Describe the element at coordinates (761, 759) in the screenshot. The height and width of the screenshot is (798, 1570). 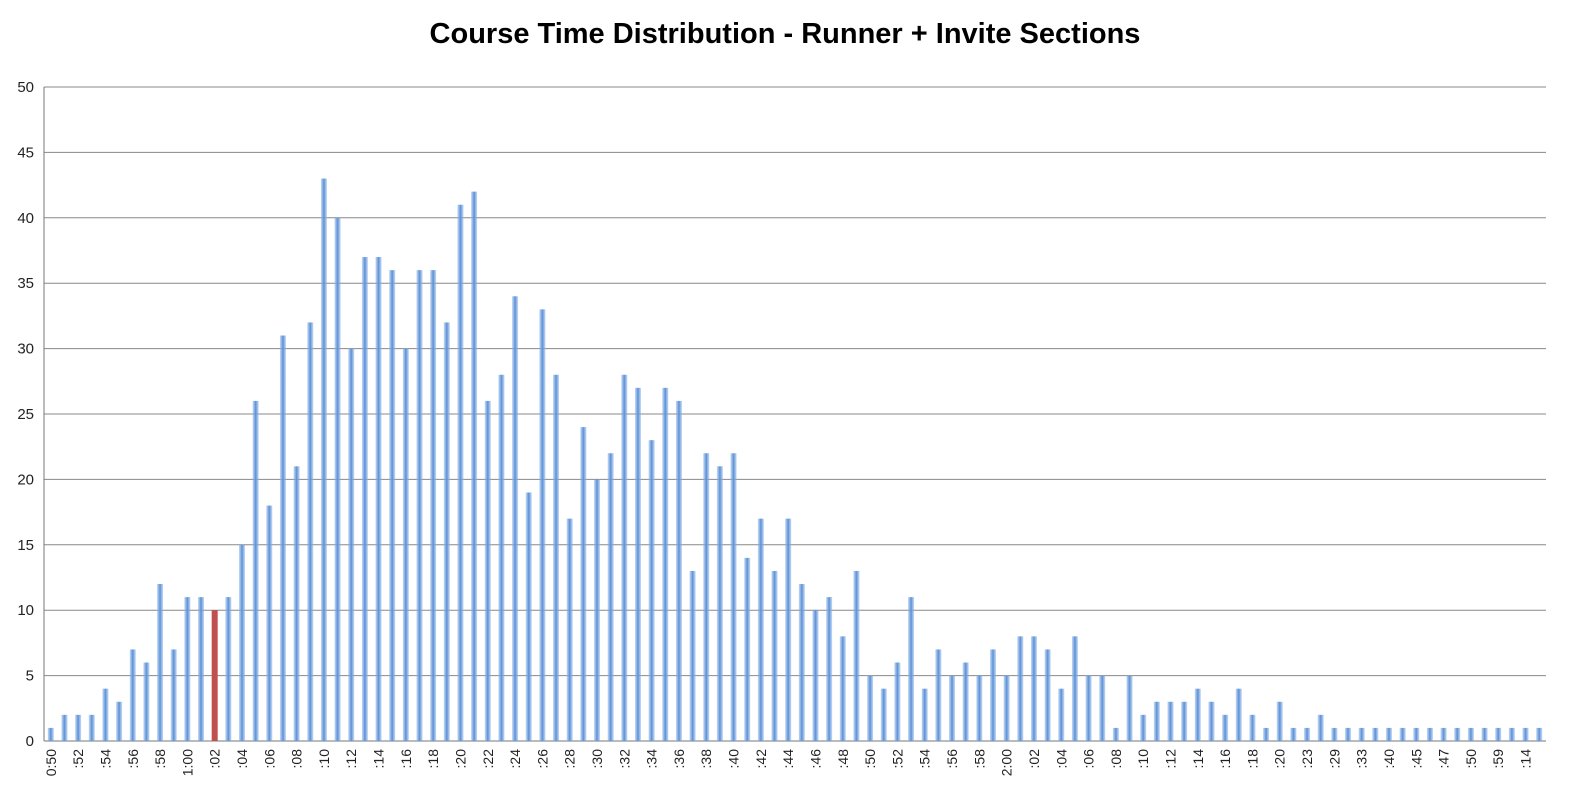
I see `x-tick-label: :42` at that location.